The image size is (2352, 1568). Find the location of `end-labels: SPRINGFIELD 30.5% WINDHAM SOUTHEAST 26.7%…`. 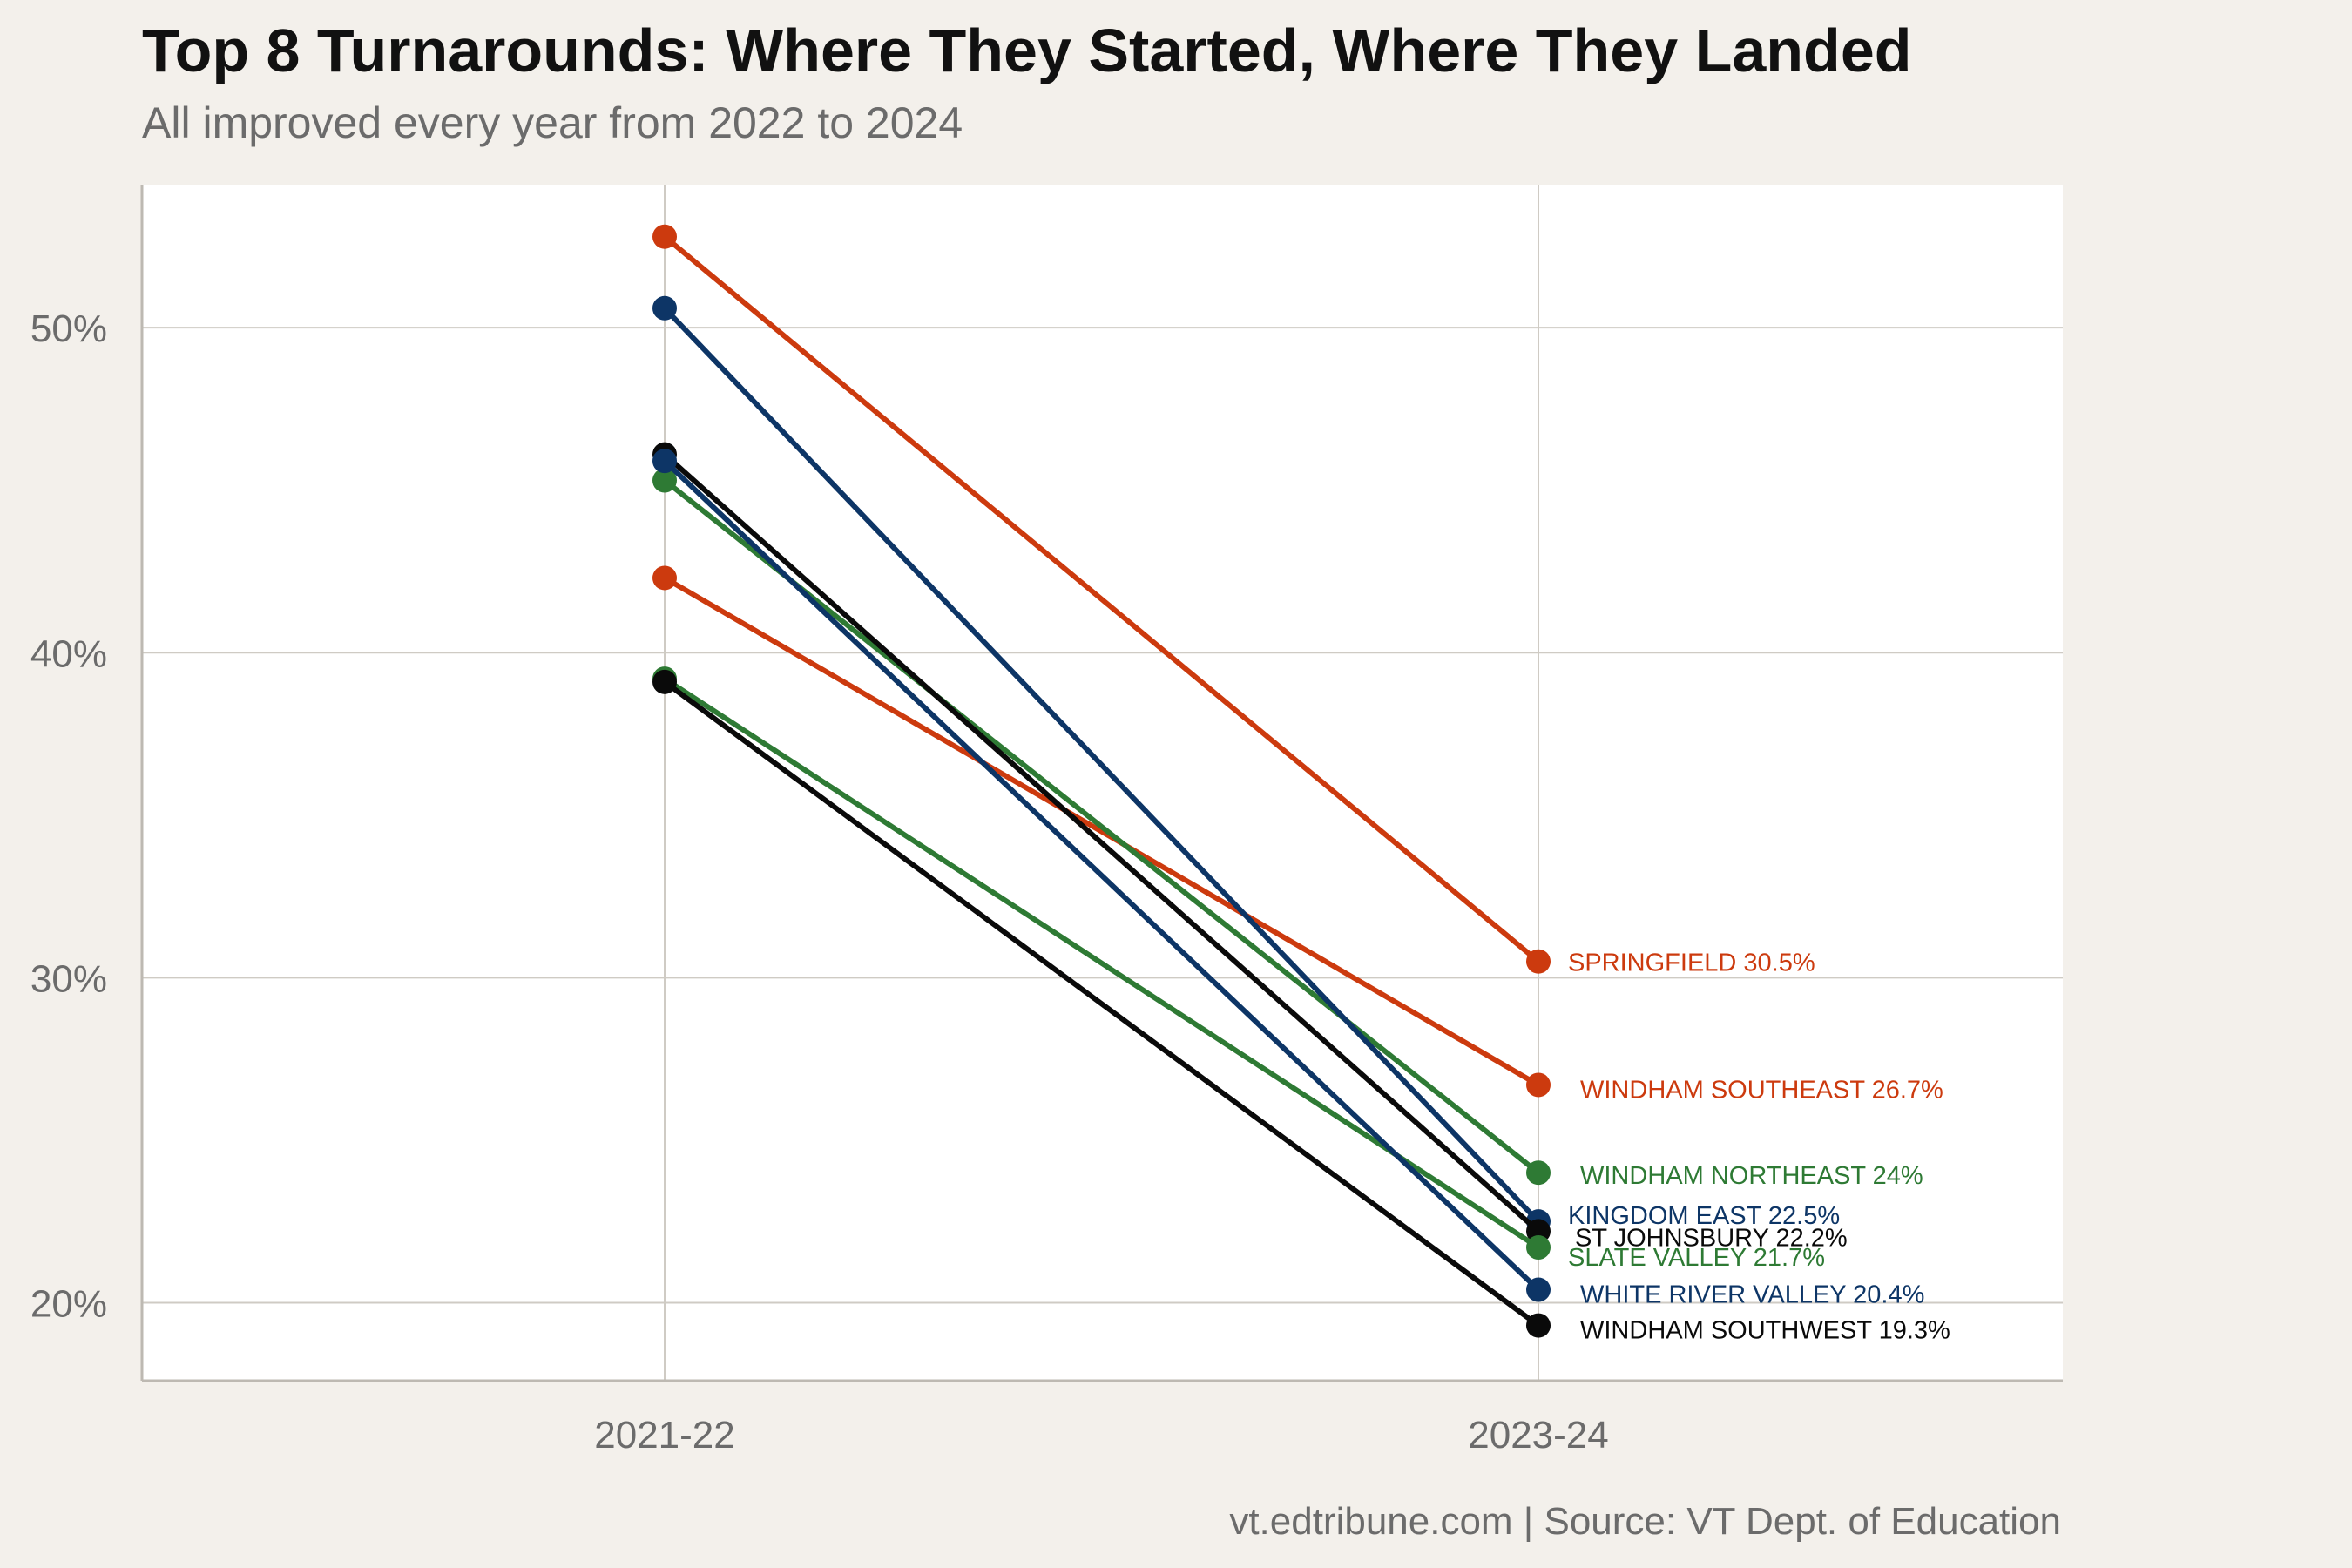

end-labels: SPRINGFIELD 30.5% WINDHAM SOUTHEAST 26.7%… is located at coordinates (1759, 1147).